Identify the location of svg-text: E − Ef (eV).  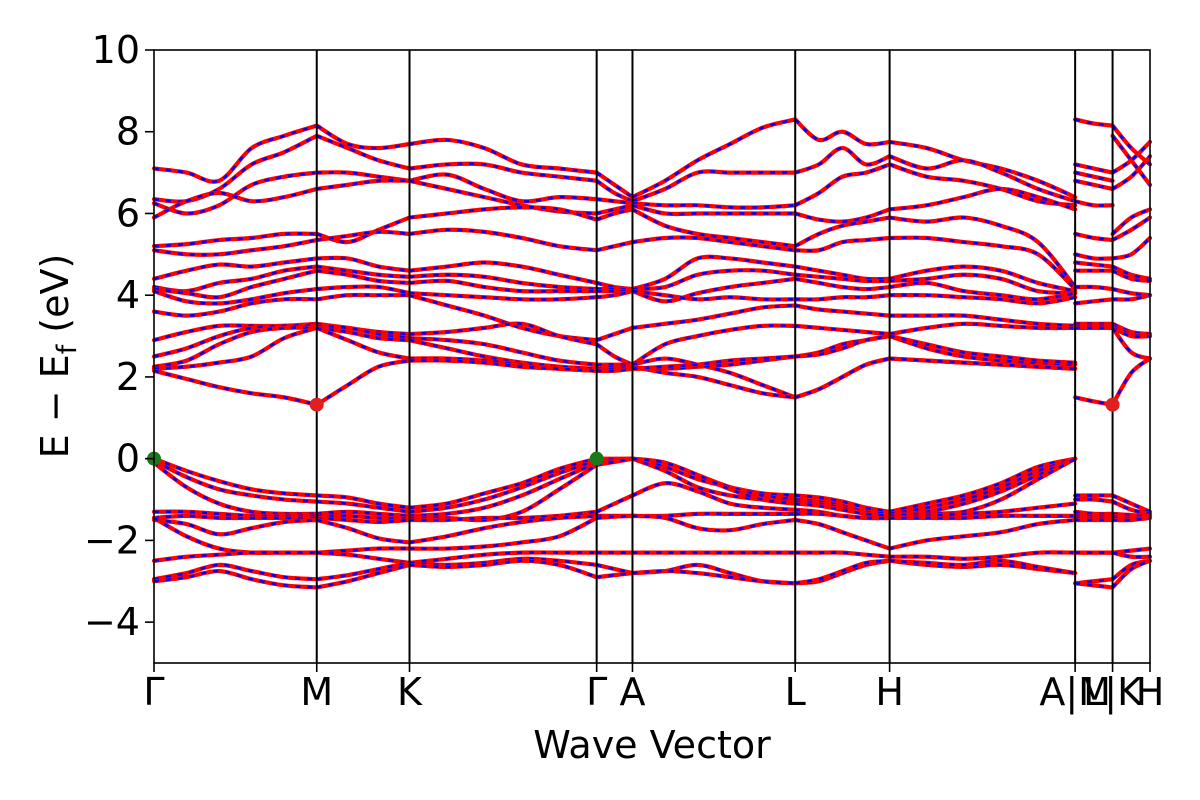
(58, 356).